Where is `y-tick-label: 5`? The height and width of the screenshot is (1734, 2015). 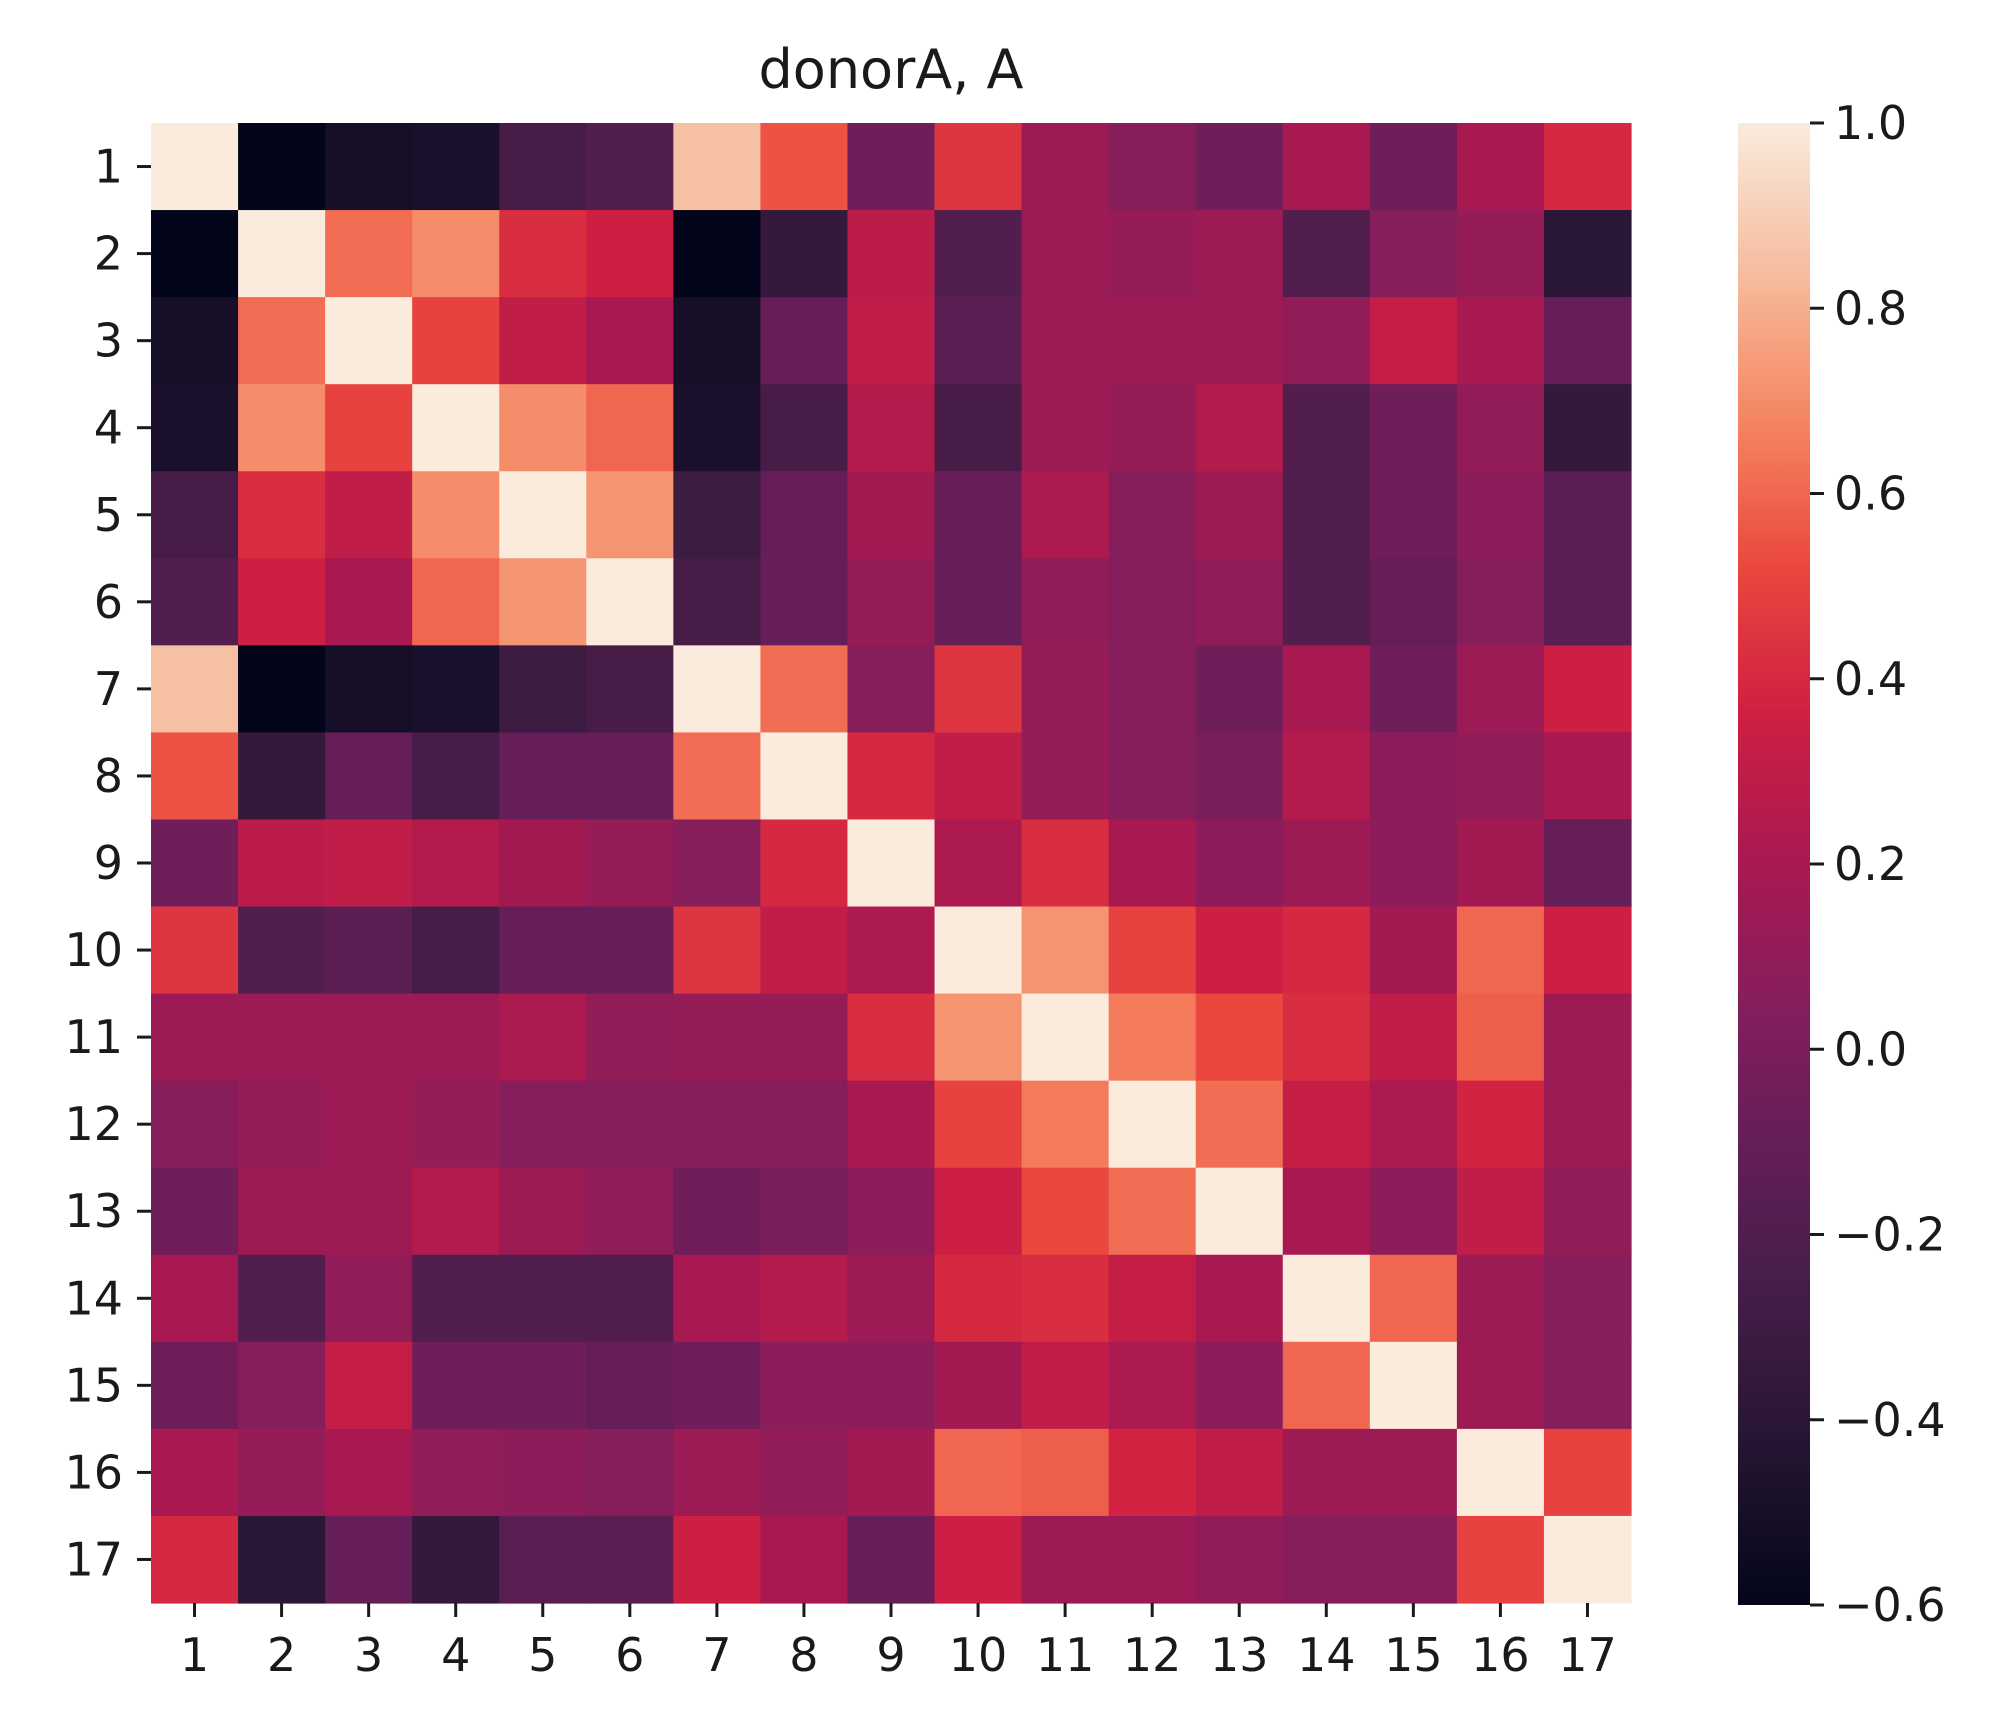
y-tick-label: 5 is located at coordinates (108, 515).